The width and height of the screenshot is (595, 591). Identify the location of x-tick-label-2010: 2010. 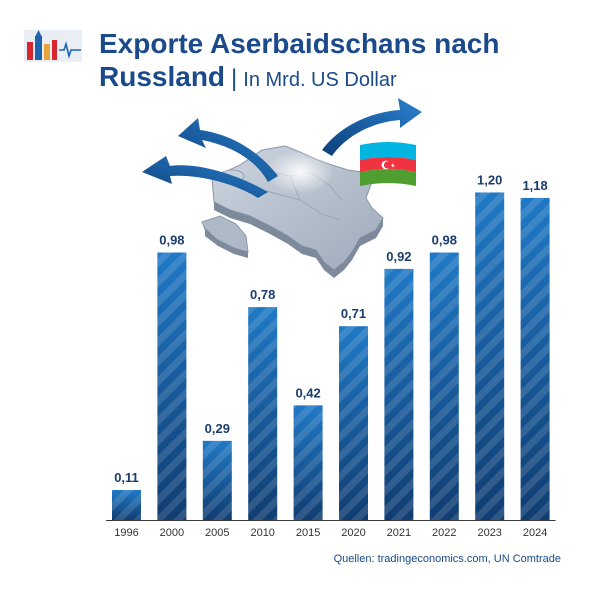
(262, 533).